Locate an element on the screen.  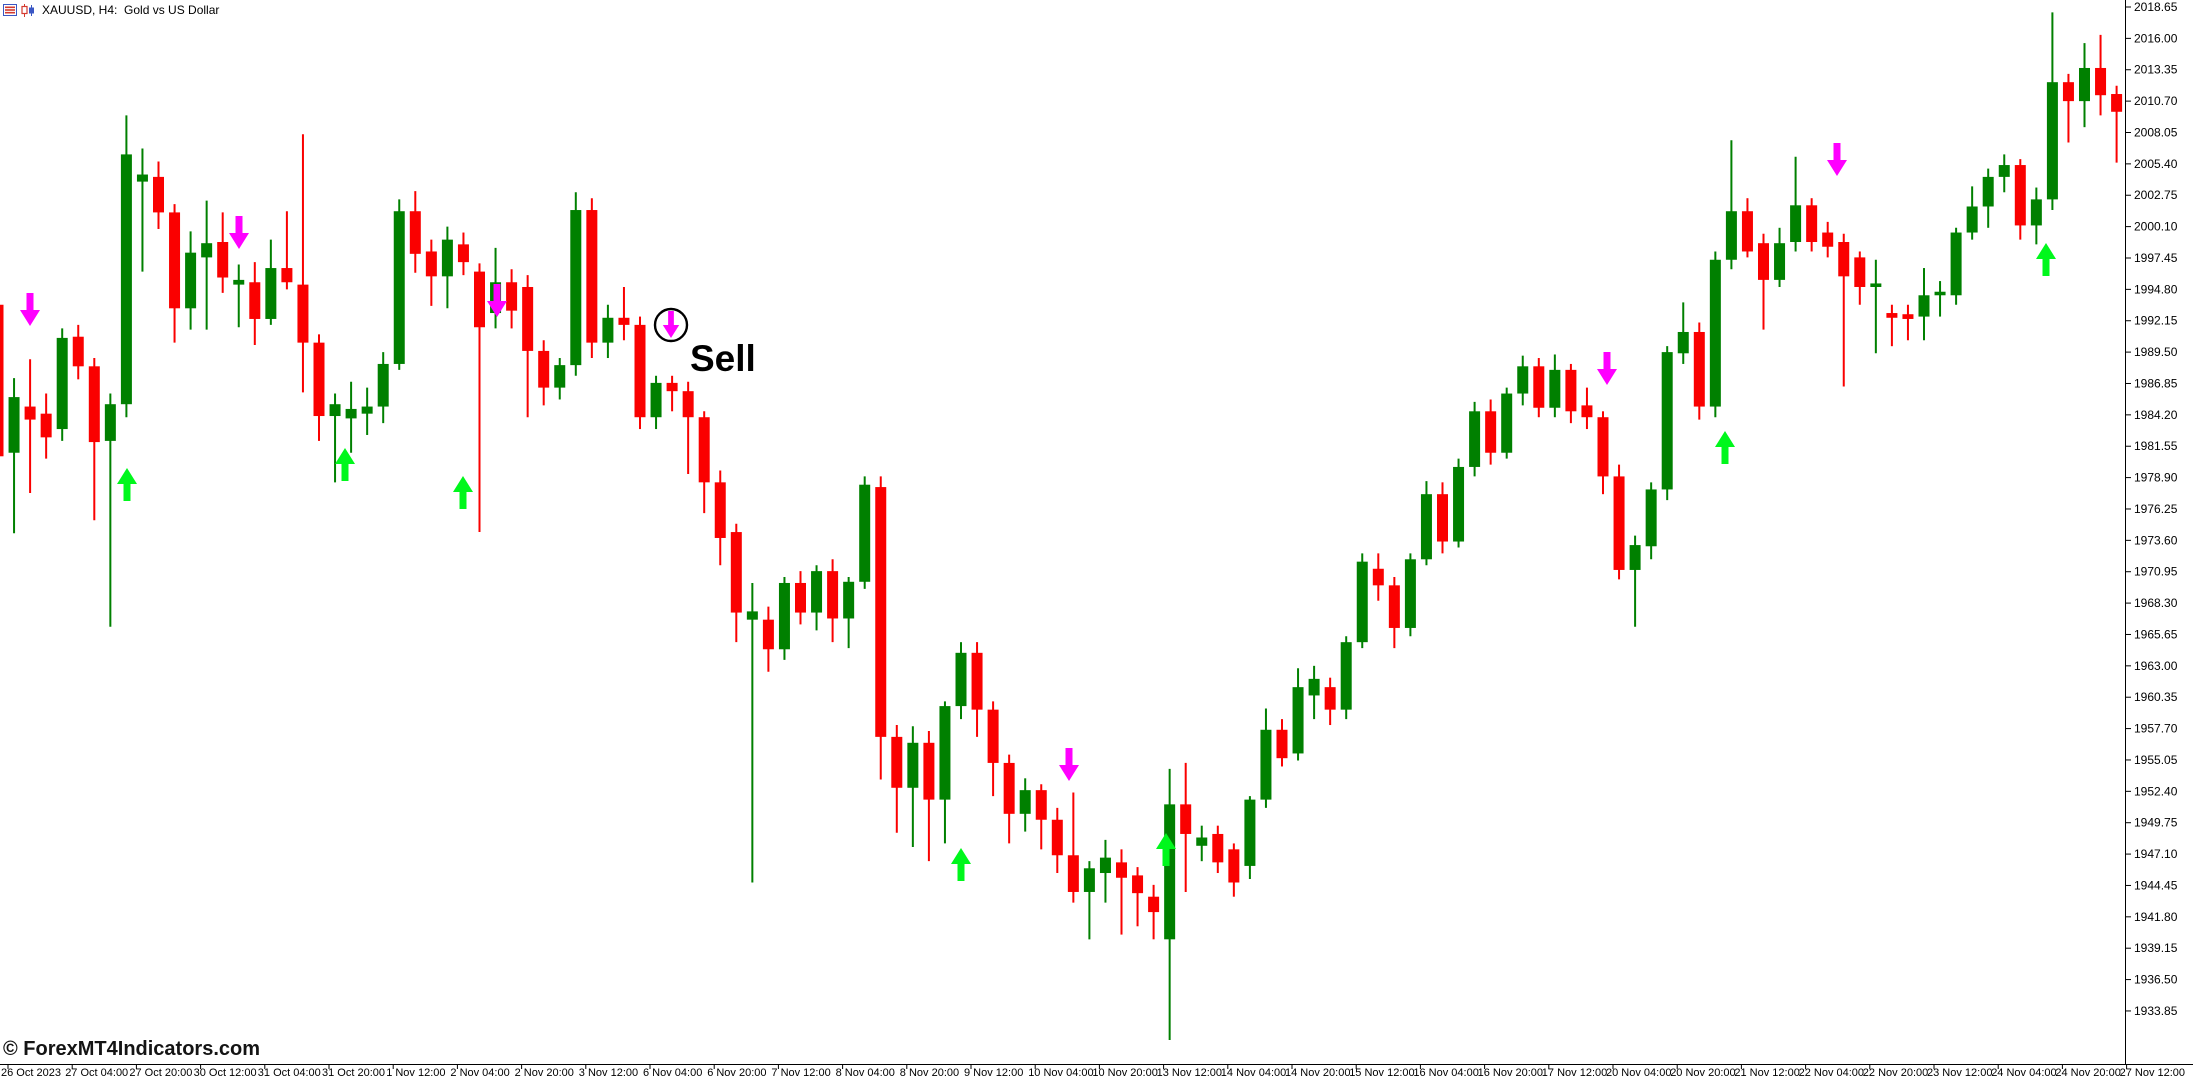
candlestick-chart-icon is located at coordinates (27, 10).